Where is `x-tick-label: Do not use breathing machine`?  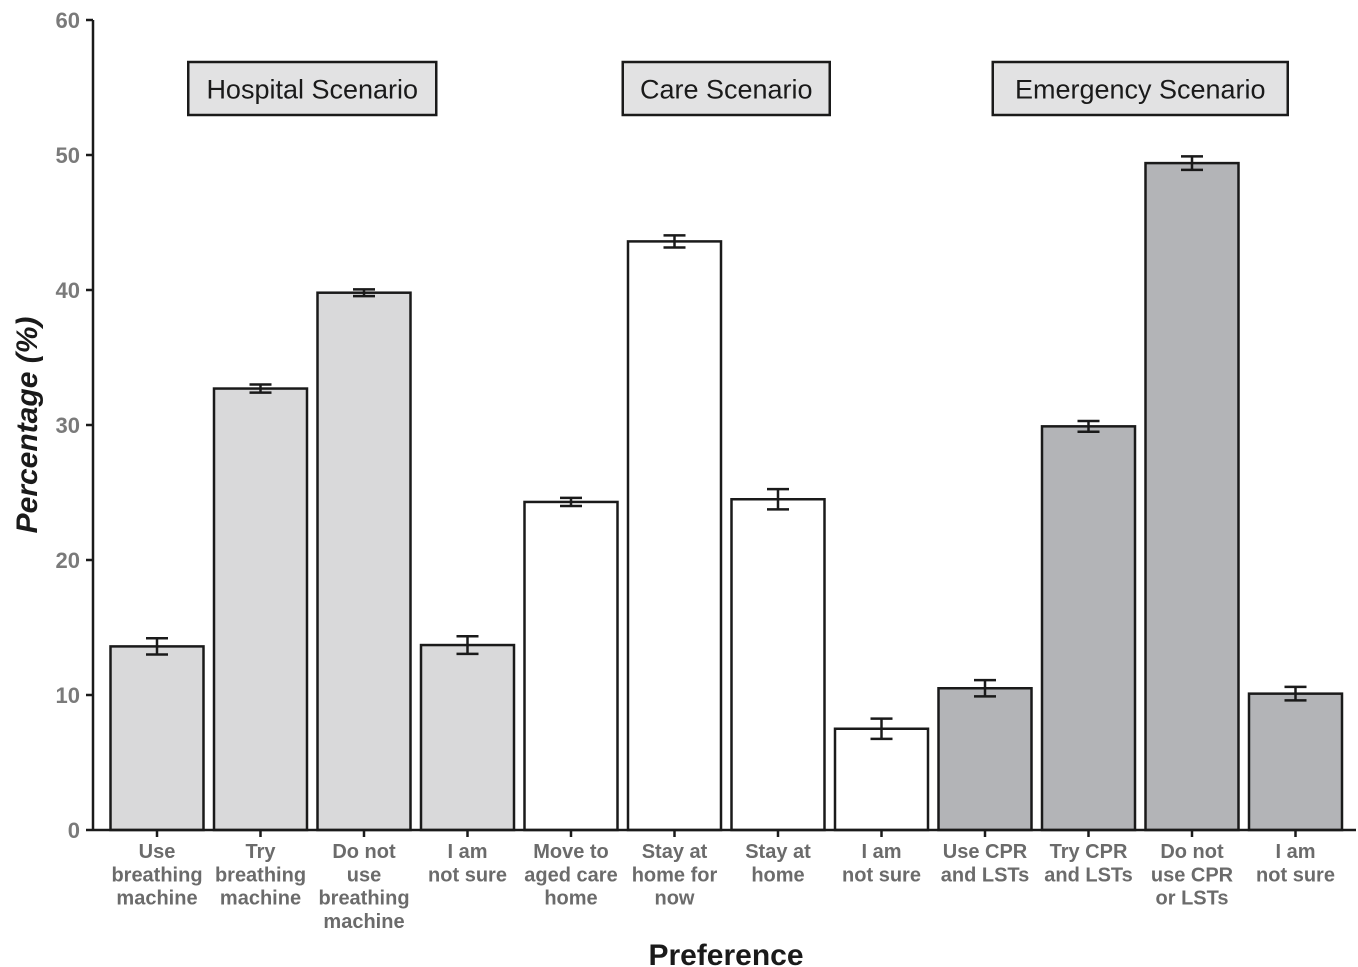 x-tick-label: Do not use breathing machine is located at coordinates (363, 887).